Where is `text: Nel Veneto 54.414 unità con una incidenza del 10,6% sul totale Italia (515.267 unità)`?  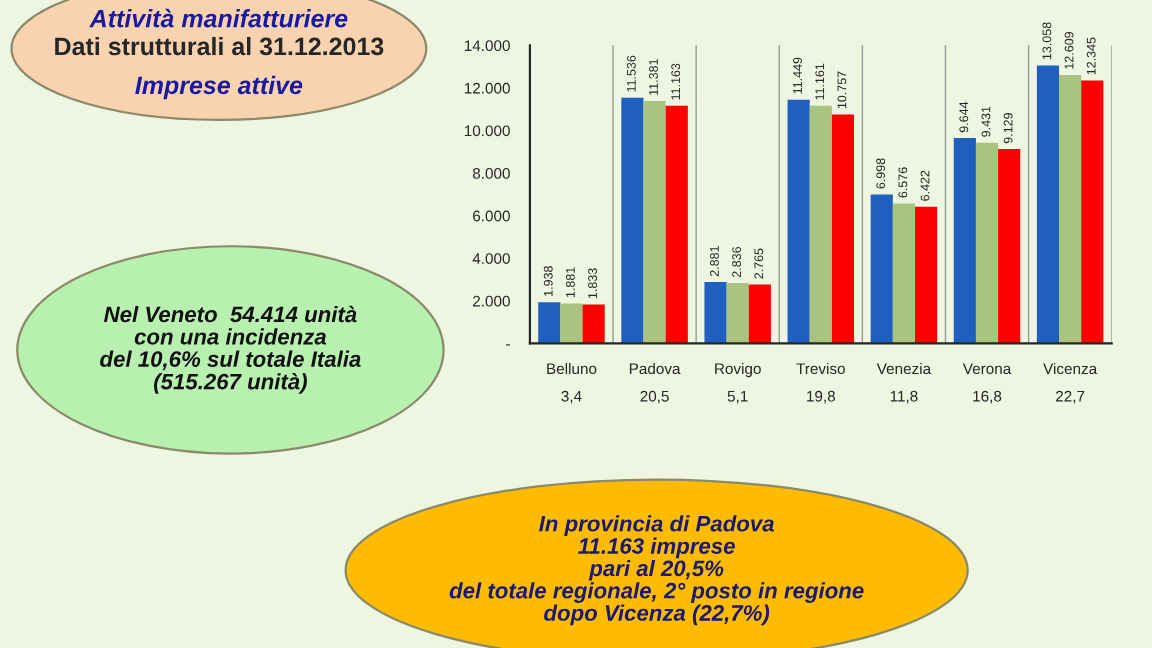
text: Nel Veneto 54.414 unità con una incidenza del 10,6% sul totale Italia (515.267 unità) is located at coordinates (230, 349).